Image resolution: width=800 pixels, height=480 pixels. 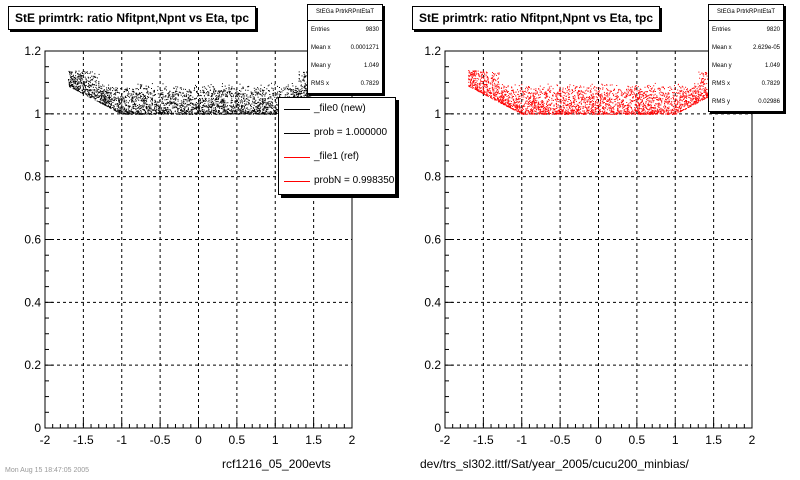 What do you see at coordinates (32, 365) in the screenshot?
I see `y-tick-label: 0.2` at bounding box center [32, 365].